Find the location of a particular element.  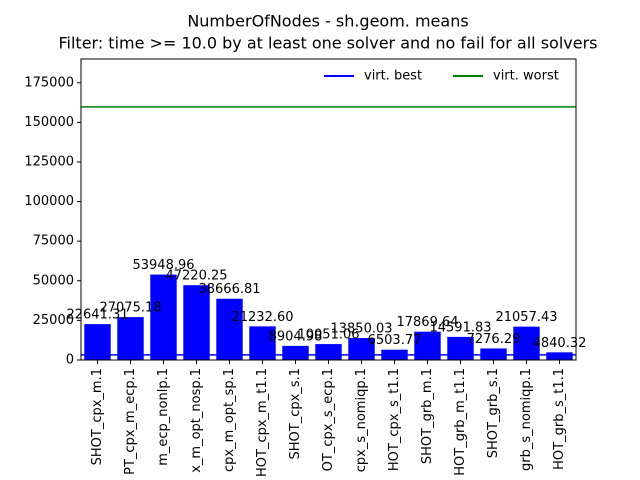

y-tick-label: 0 is located at coordinates (70, 360).